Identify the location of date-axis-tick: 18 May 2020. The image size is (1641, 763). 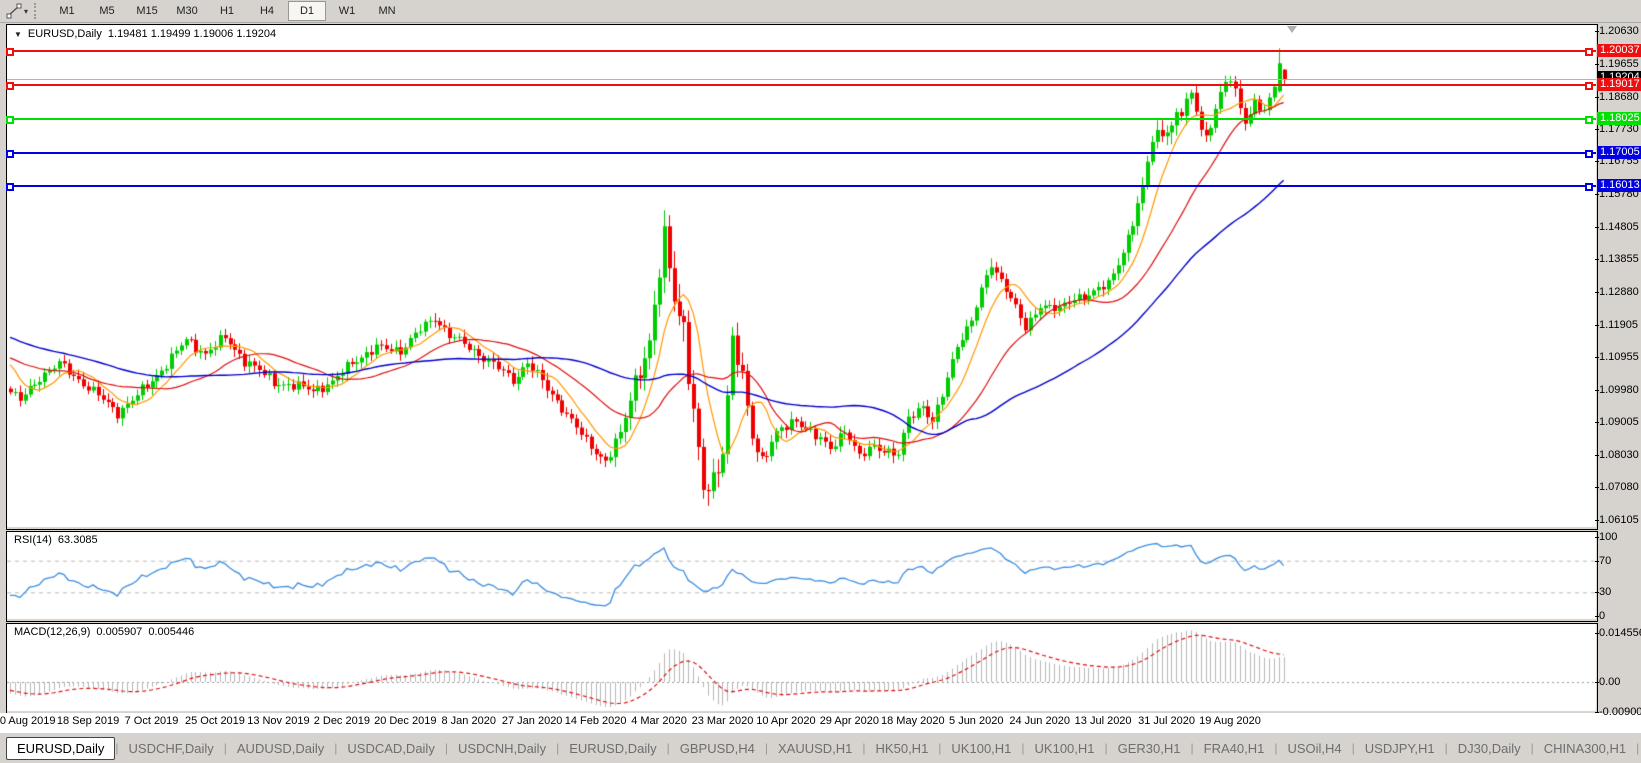
(912, 721).